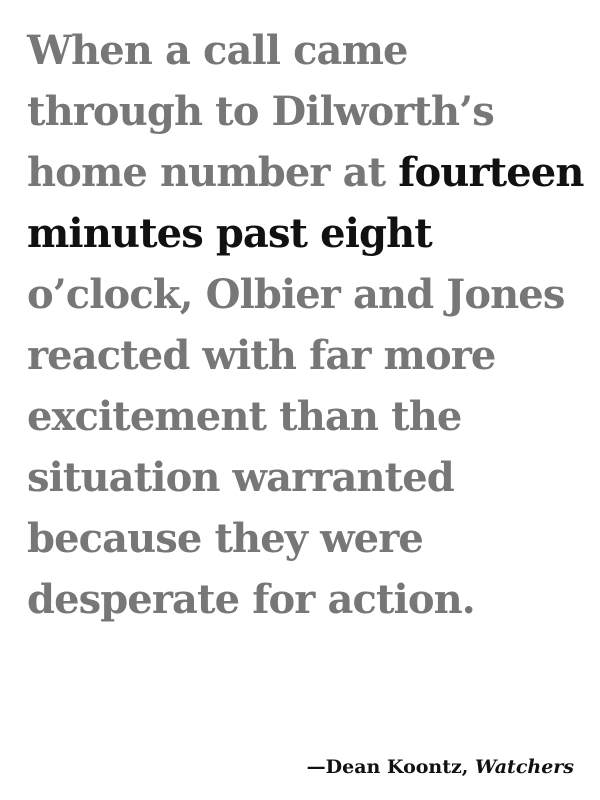  What do you see at coordinates (387, 767) in the screenshot?
I see `attribution-author: —Dean Koontz,` at bounding box center [387, 767].